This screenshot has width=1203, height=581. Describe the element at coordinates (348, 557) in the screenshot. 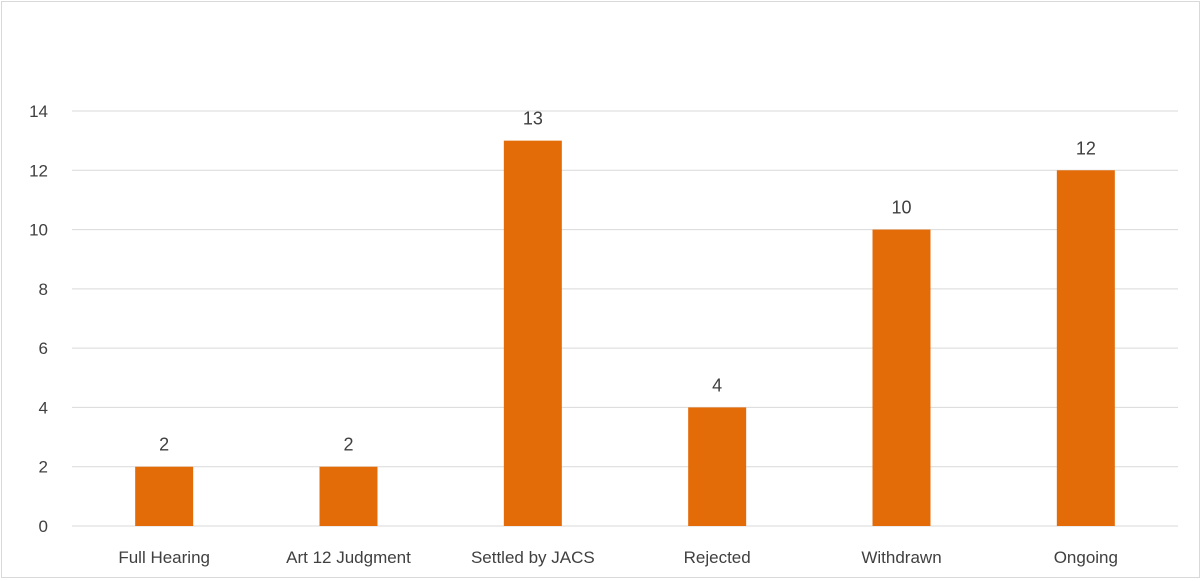

I see `x-tick-label-art-12-judgment: Art 12 Judgment` at that location.